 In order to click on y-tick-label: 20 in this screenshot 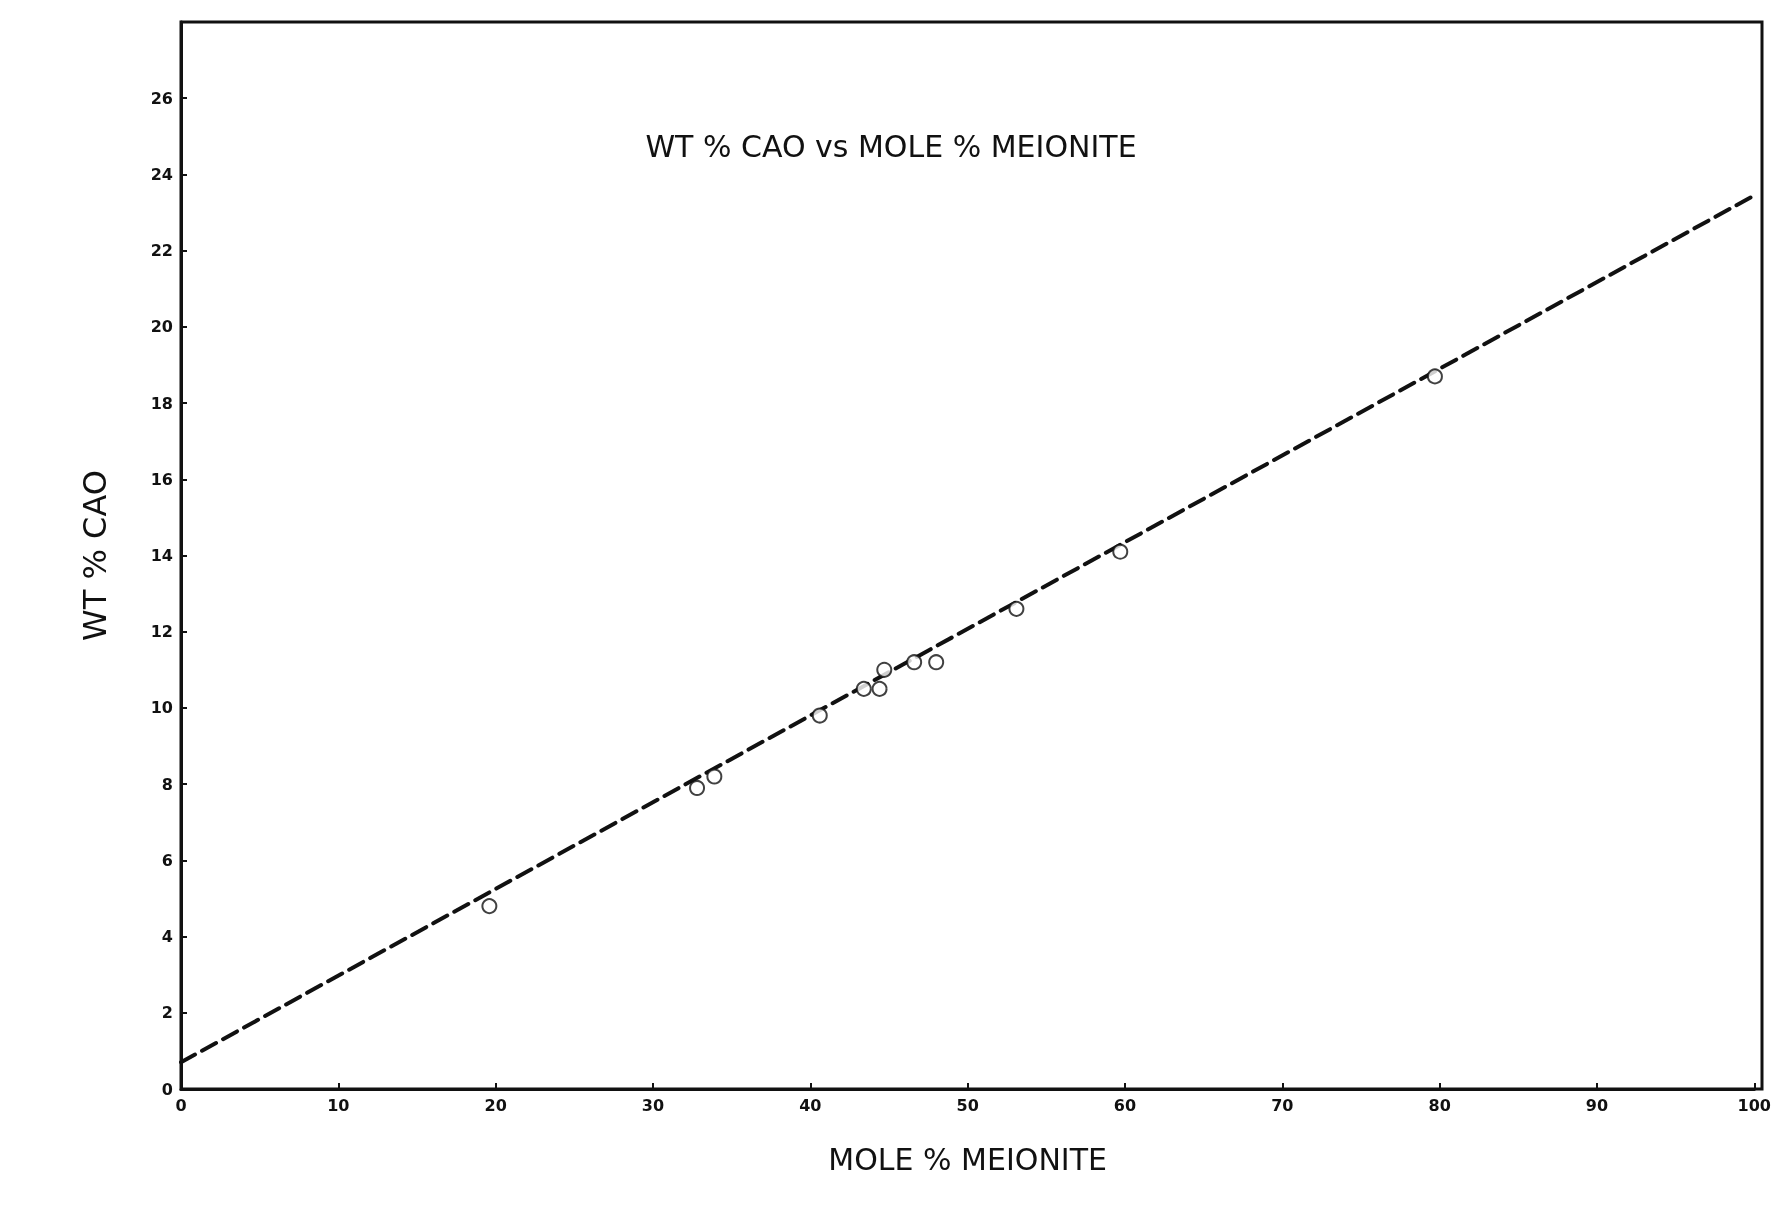, I will do `click(161, 327)`.